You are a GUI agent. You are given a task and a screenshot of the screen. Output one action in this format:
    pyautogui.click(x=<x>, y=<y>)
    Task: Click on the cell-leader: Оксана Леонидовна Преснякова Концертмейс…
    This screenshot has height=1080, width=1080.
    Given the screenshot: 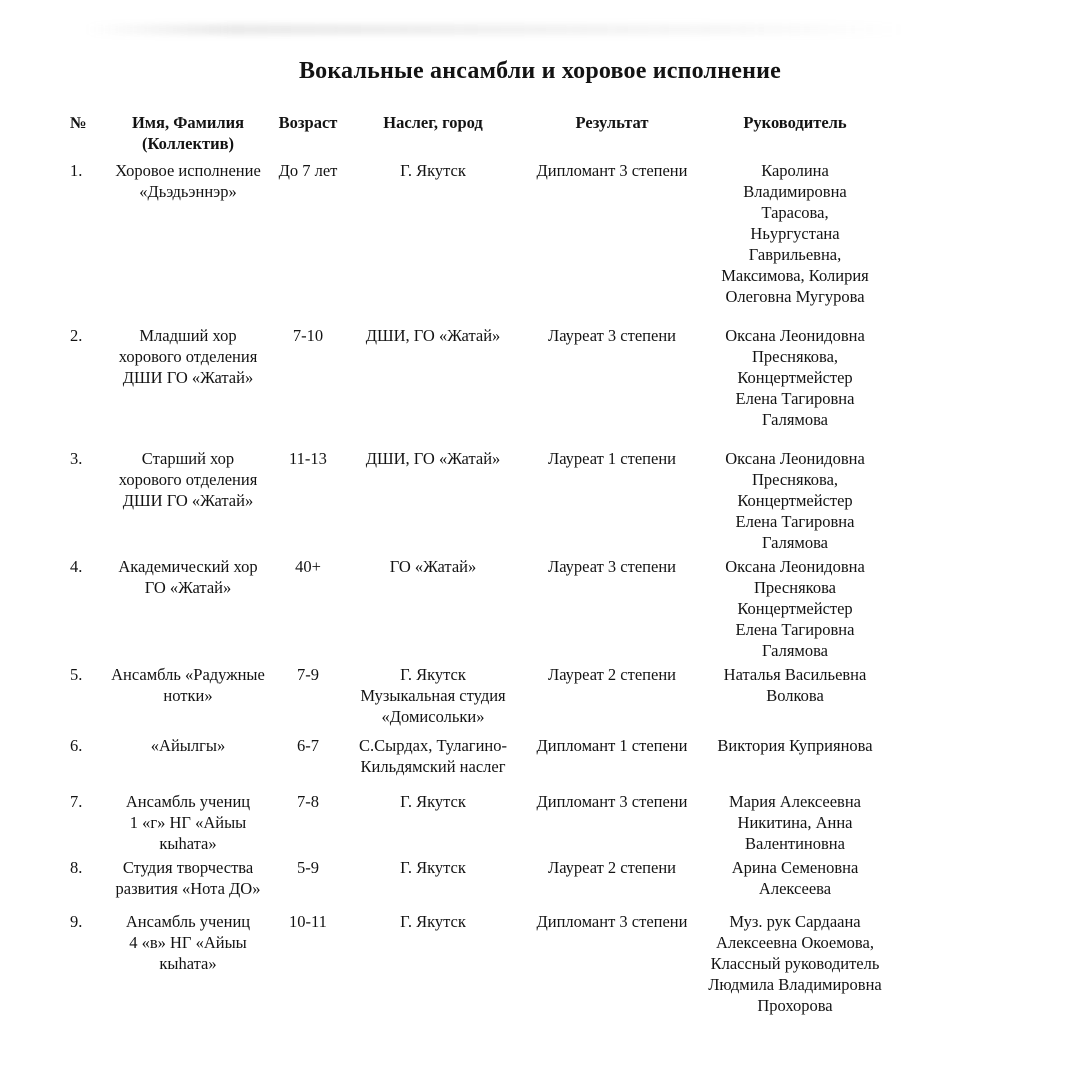 What is the action you would take?
    pyautogui.click(x=795, y=608)
    